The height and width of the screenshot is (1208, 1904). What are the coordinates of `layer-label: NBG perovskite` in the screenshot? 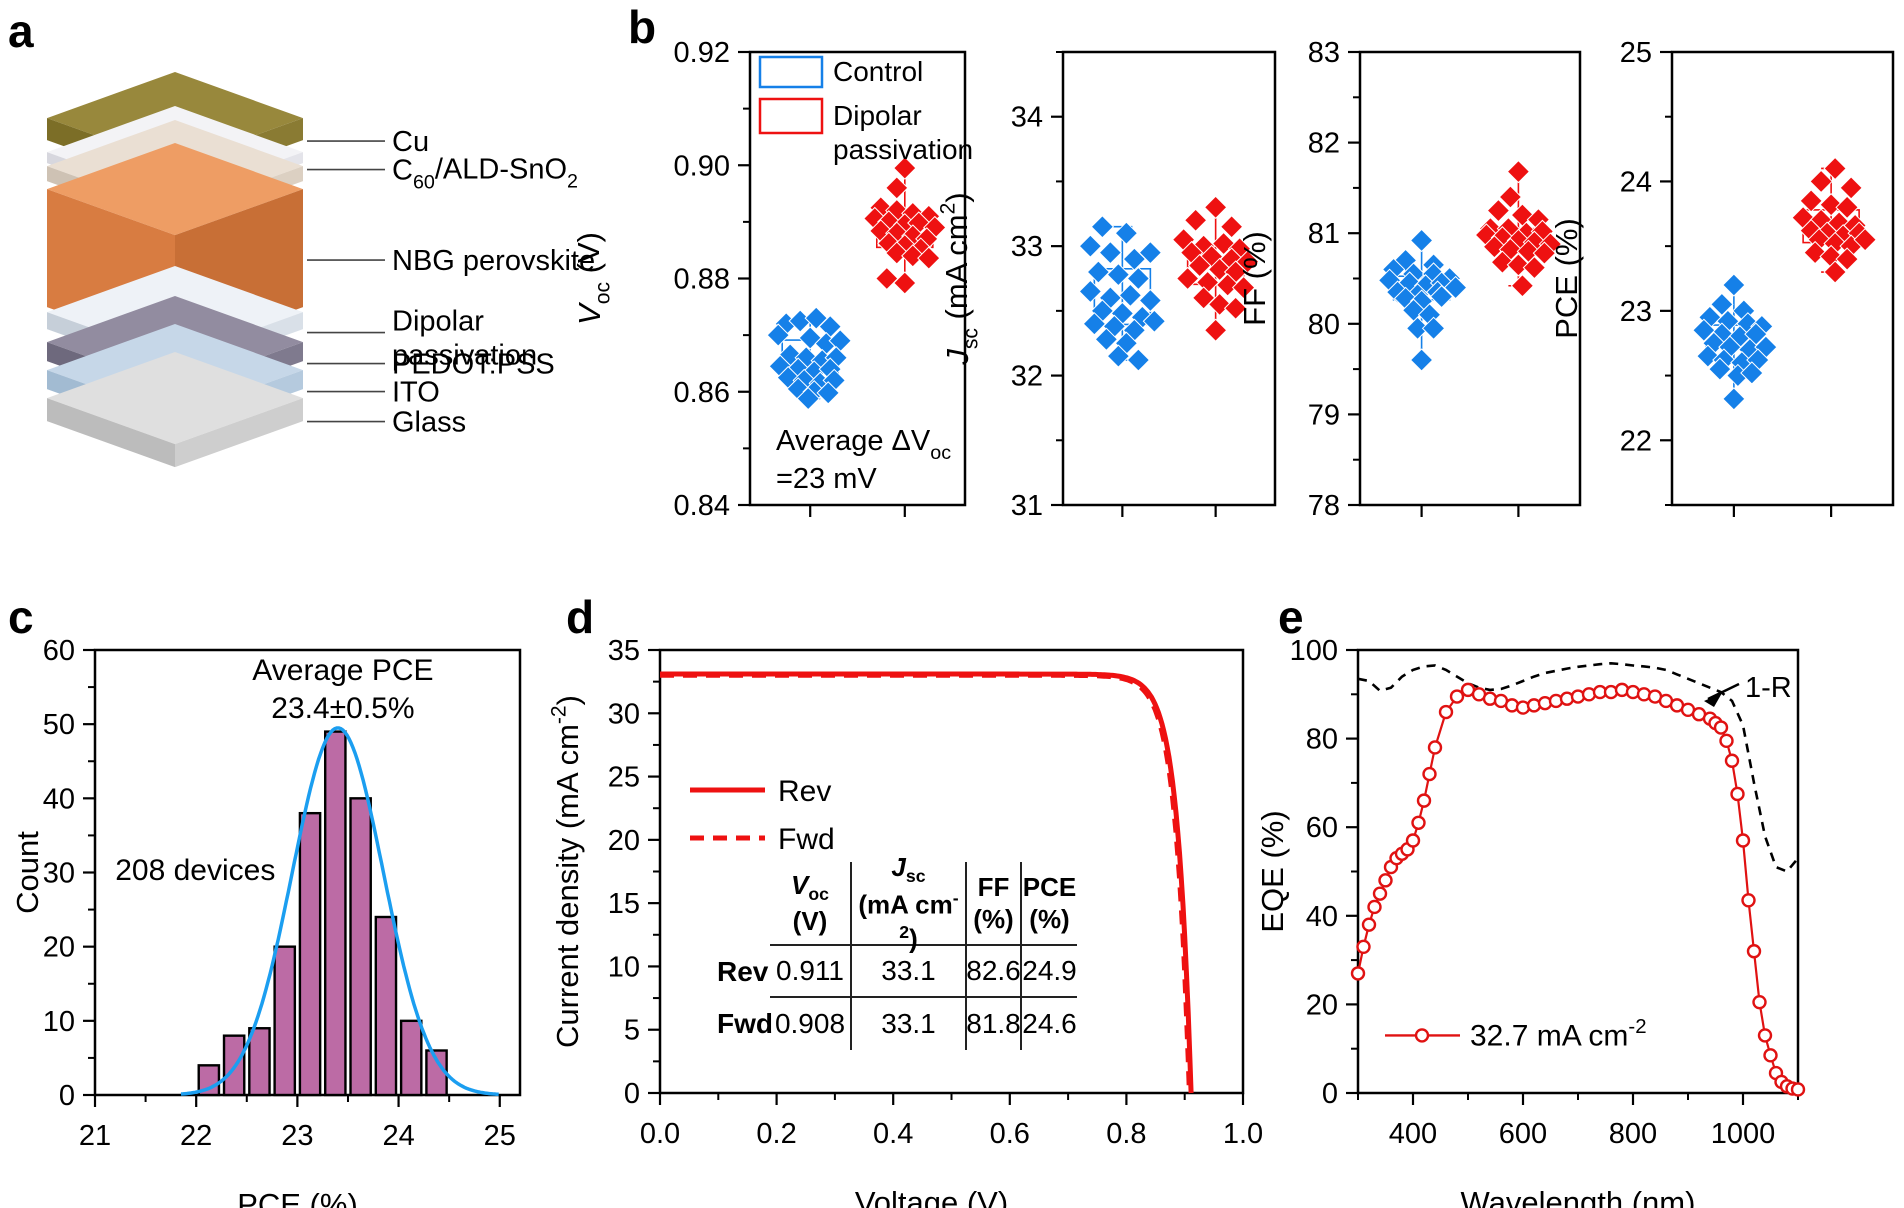 It's located at (493, 261).